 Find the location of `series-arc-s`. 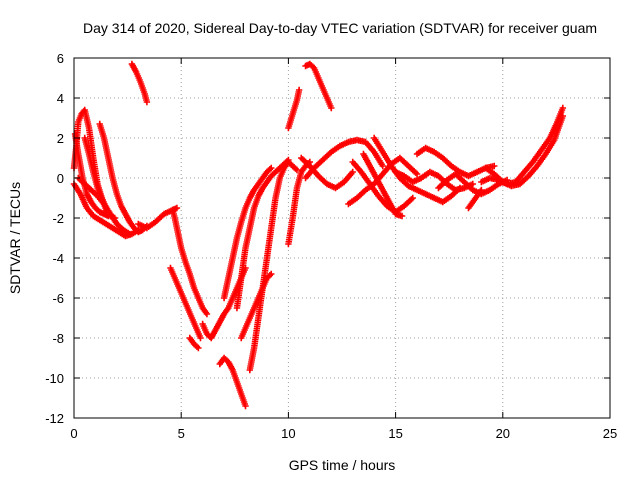

series-arc-s is located at coordinates (294, 109).